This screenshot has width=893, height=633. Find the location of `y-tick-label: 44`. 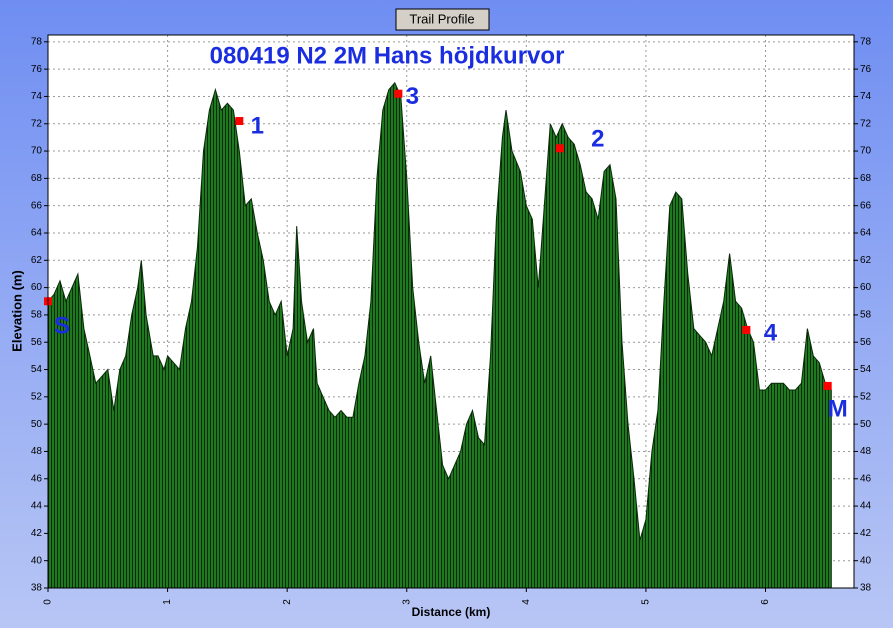

y-tick-label: 44 is located at coordinates (37, 506).